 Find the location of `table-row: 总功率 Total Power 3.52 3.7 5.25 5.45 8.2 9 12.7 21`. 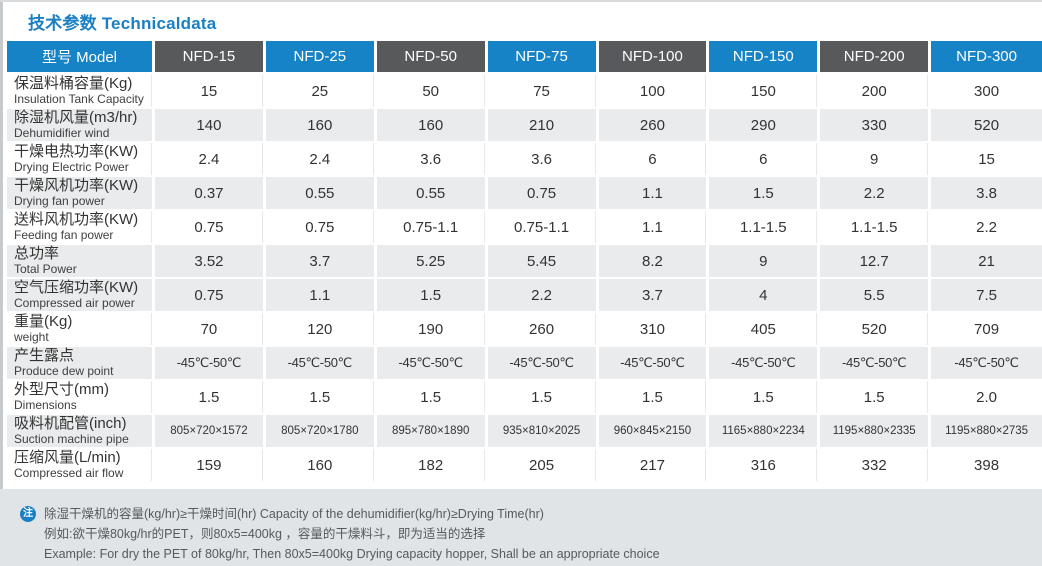

table-row: 总功率 Total Power 3.52 3.7 5.25 5.45 8.2 9 12.7 21 is located at coordinates (524, 262).